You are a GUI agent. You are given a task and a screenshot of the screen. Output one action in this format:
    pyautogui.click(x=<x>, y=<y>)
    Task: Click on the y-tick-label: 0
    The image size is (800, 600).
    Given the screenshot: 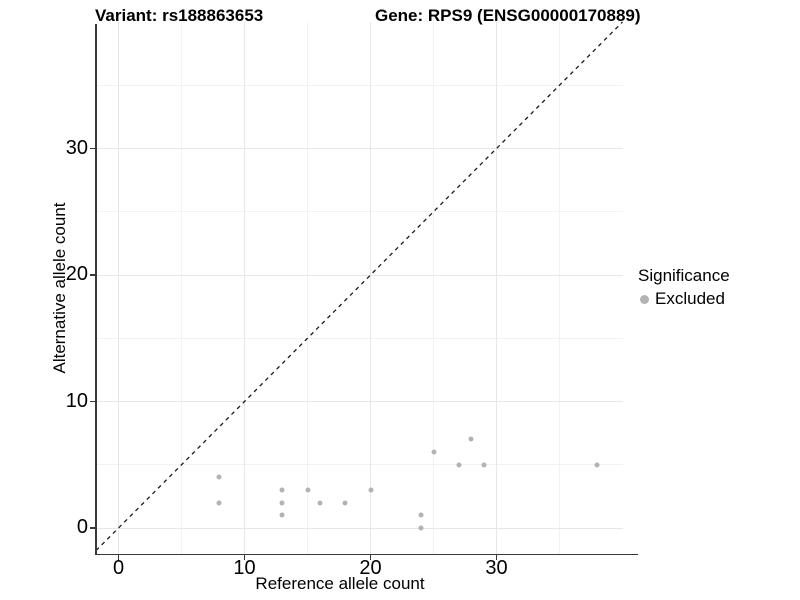 What is the action you would take?
    pyautogui.click(x=82, y=527)
    